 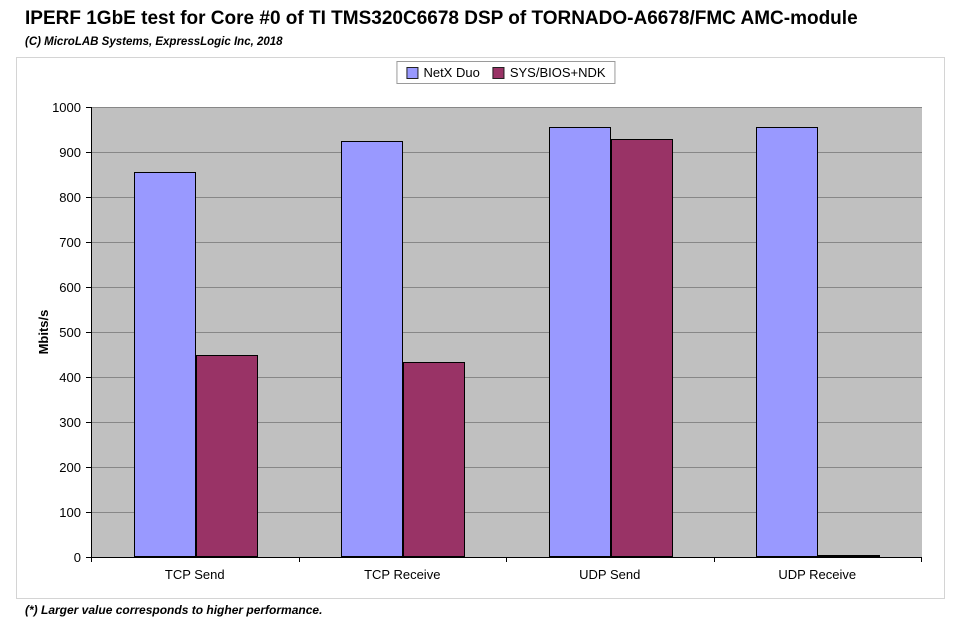 What do you see at coordinates (451, 72) in the screenshot?
I see `legend-label-netx-duo: NetX Duo` at bounding box center [451, 72].